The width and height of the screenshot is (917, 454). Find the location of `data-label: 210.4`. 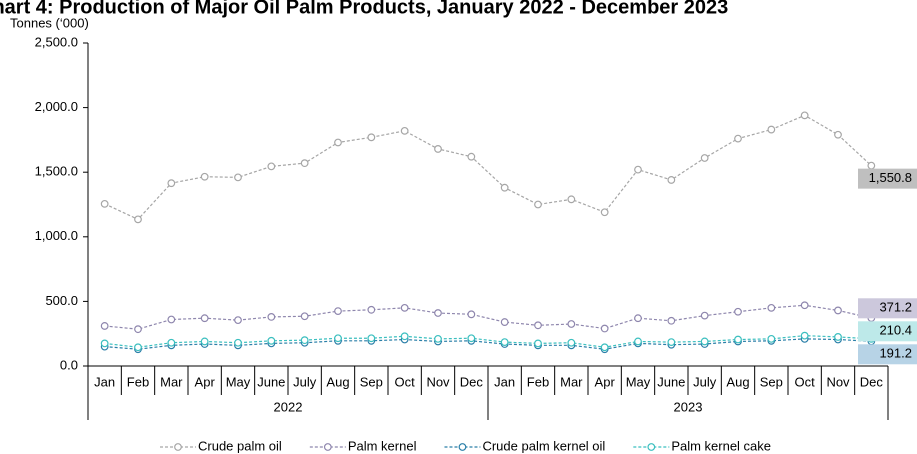

data-label: 210.4 is located at coordinates (887, 331).